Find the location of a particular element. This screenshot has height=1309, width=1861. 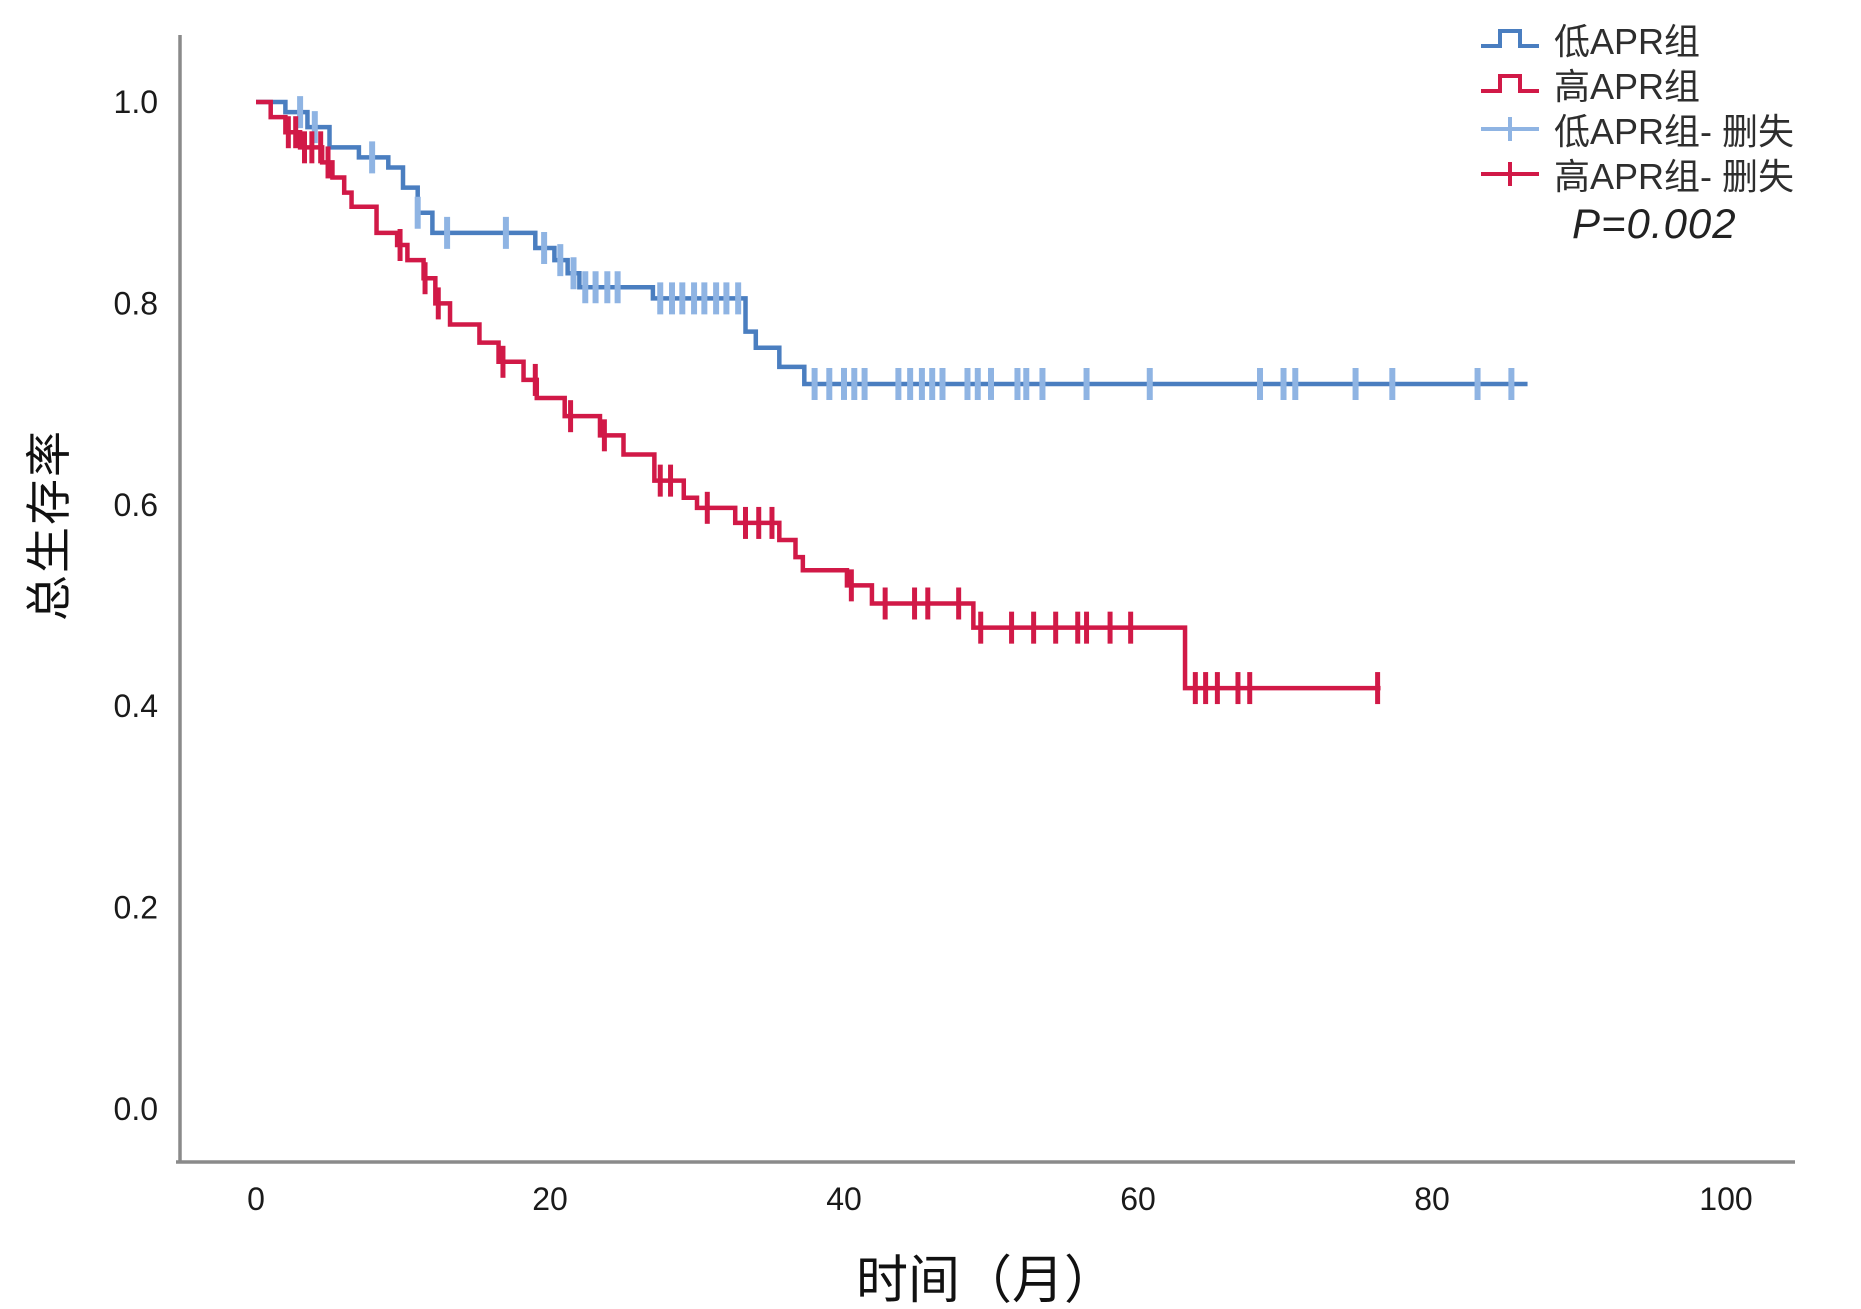

x-tick-label: 60 is located at coordinates (1138, 1199).